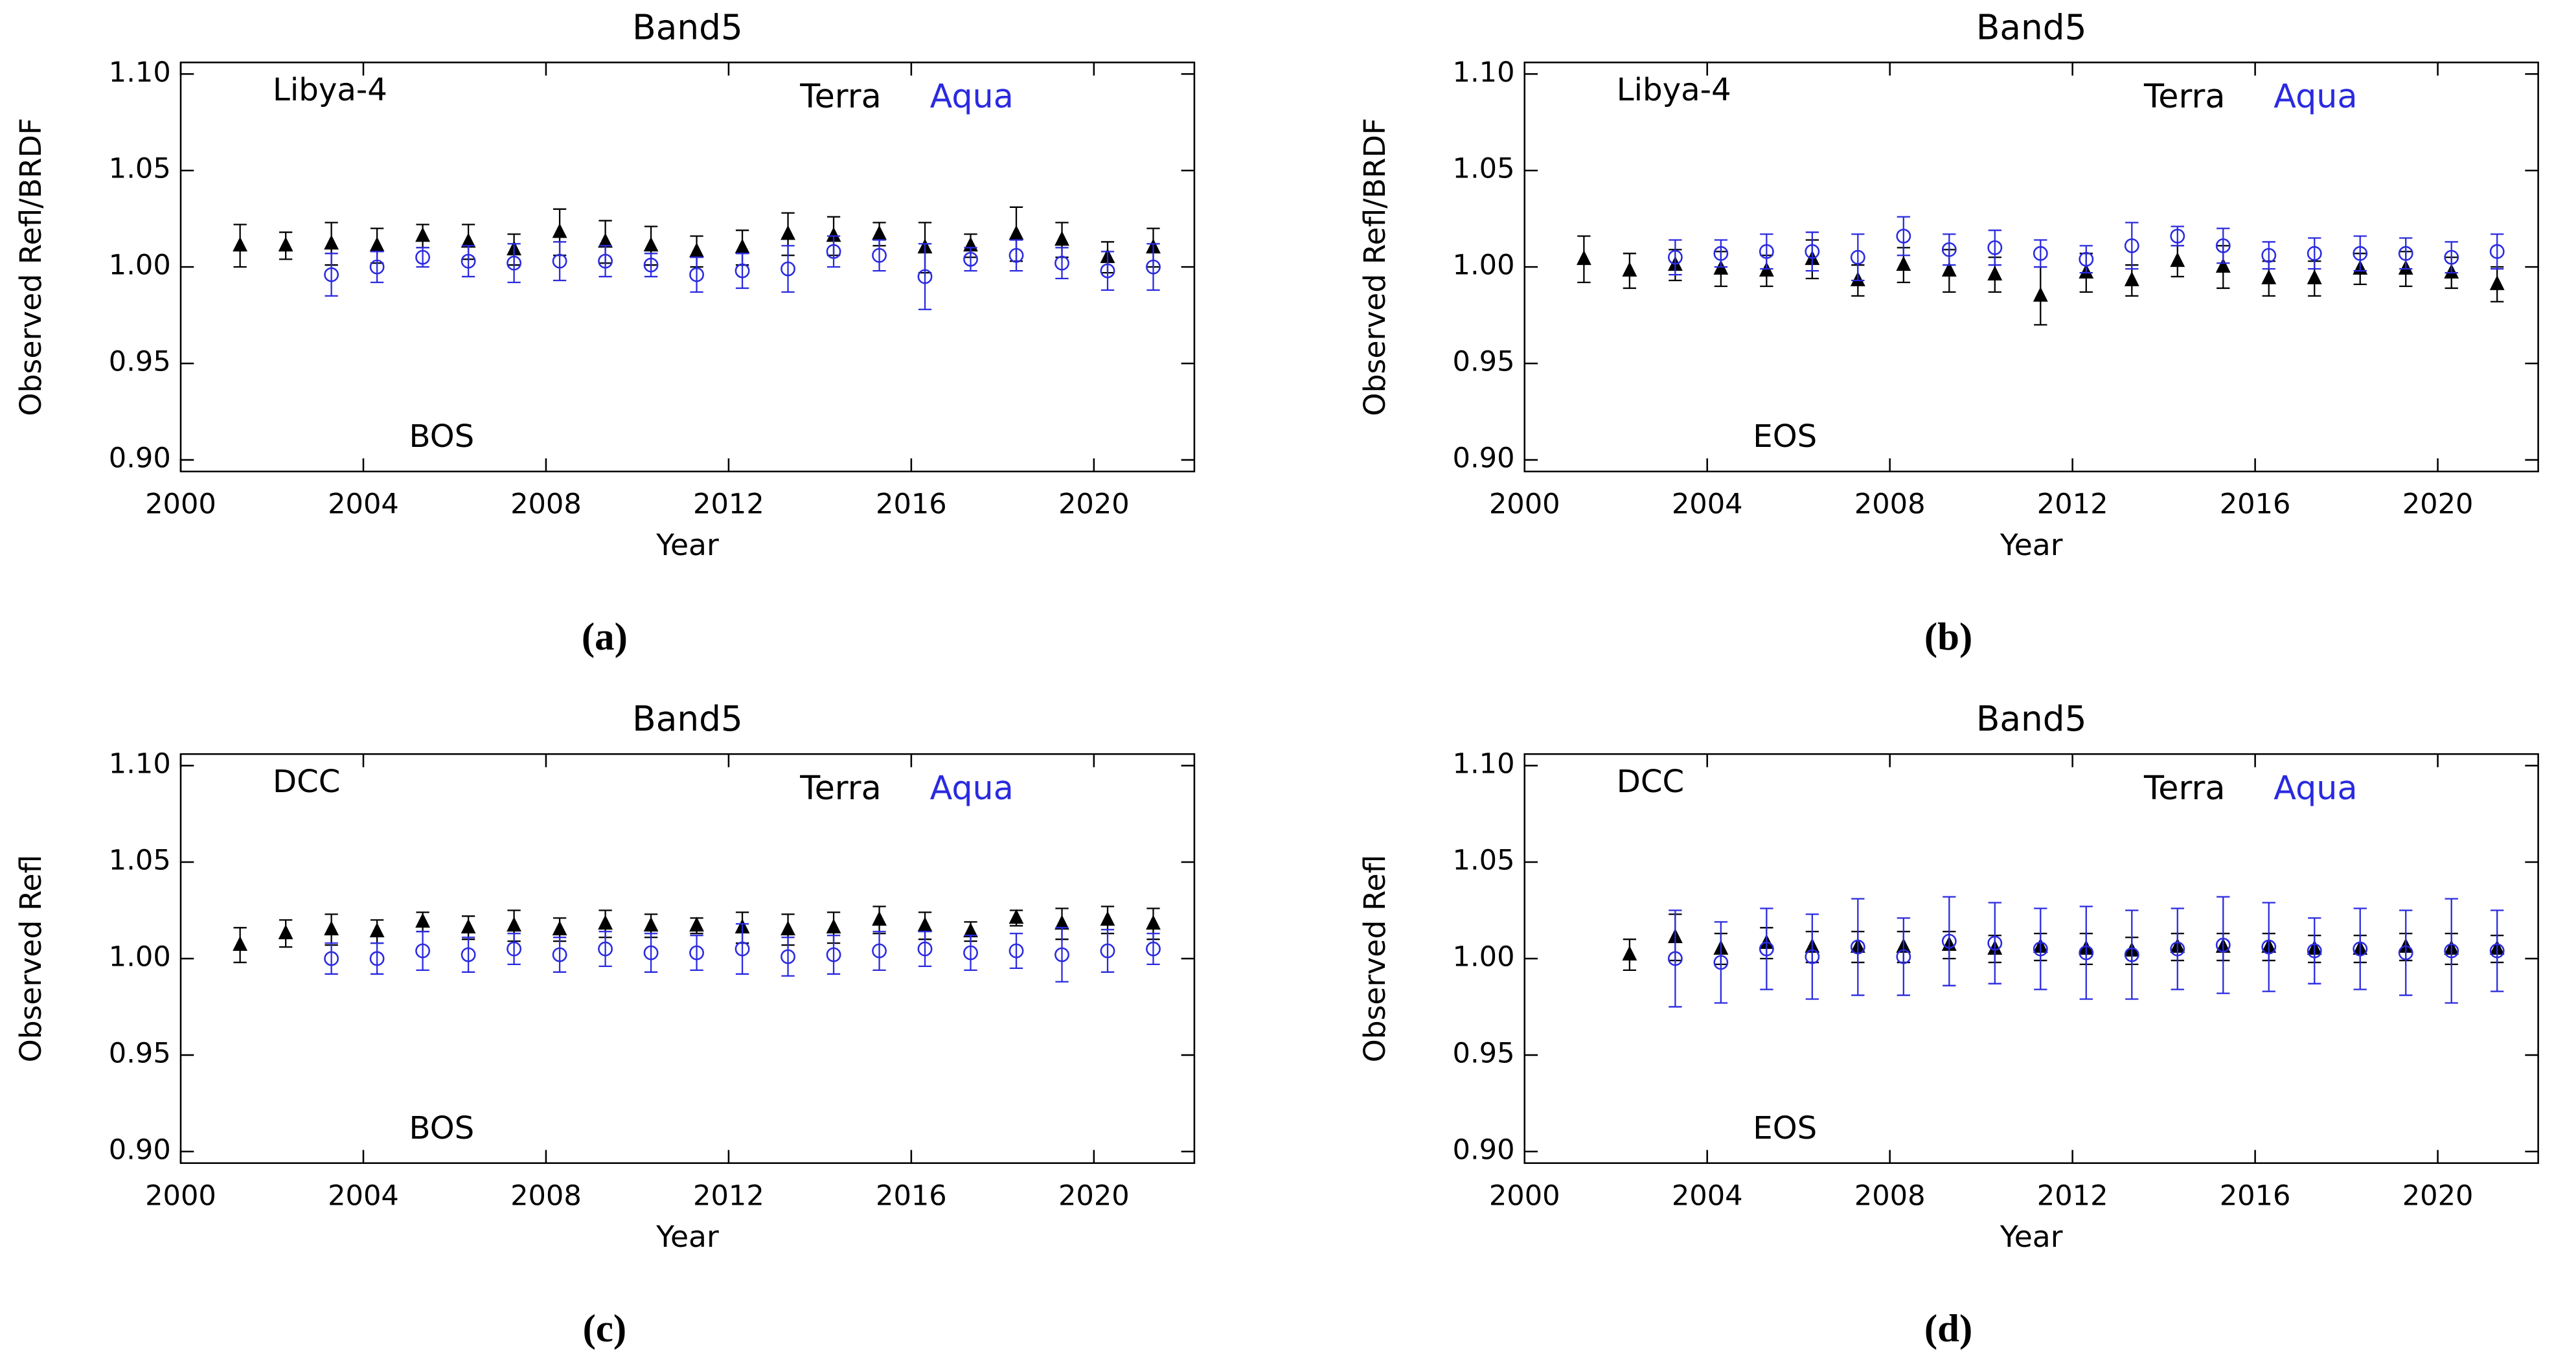  What do you see at coordinates (330, 90) in the screenshot?
I see `site-label: Libya-4` at bounding box center [330, 90].